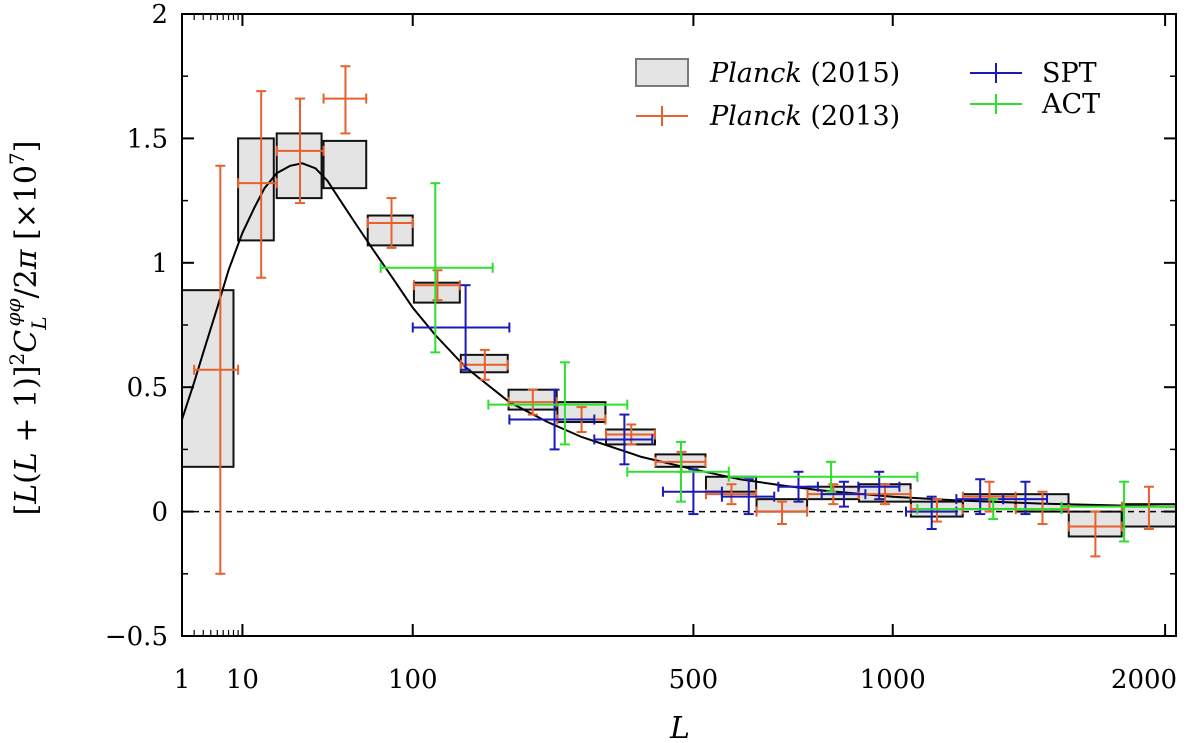  I want to click on y-tick-label-5: 2, so click(159, 15).